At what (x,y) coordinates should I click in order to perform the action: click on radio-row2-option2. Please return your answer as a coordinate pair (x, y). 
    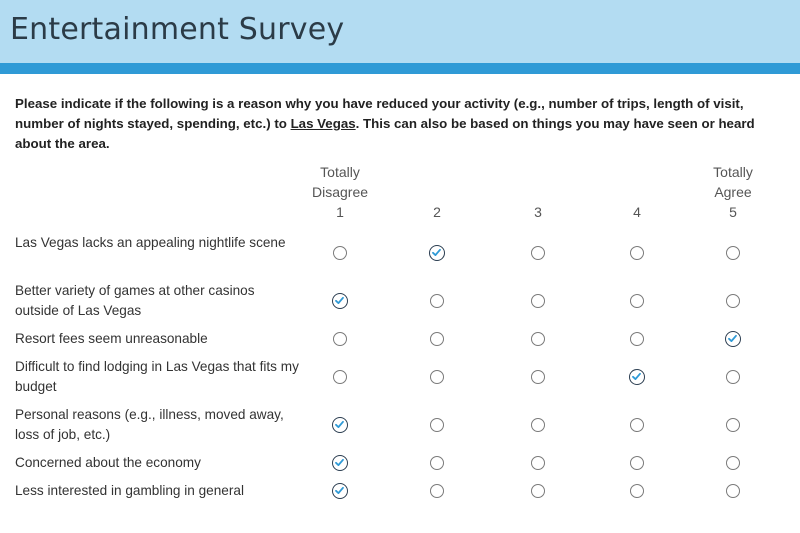
    Looking at the image, I should click on (437, 301).